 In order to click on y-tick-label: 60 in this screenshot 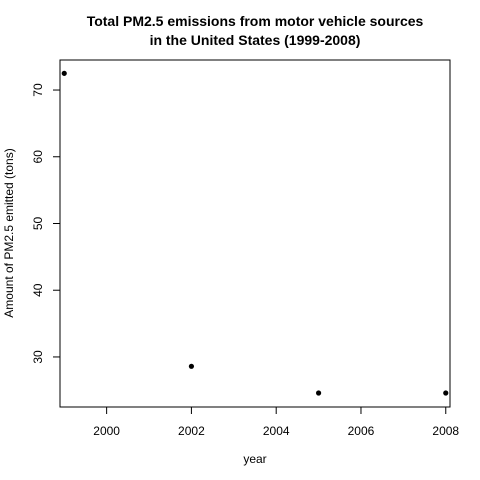, I will do `click(38, 157)`.